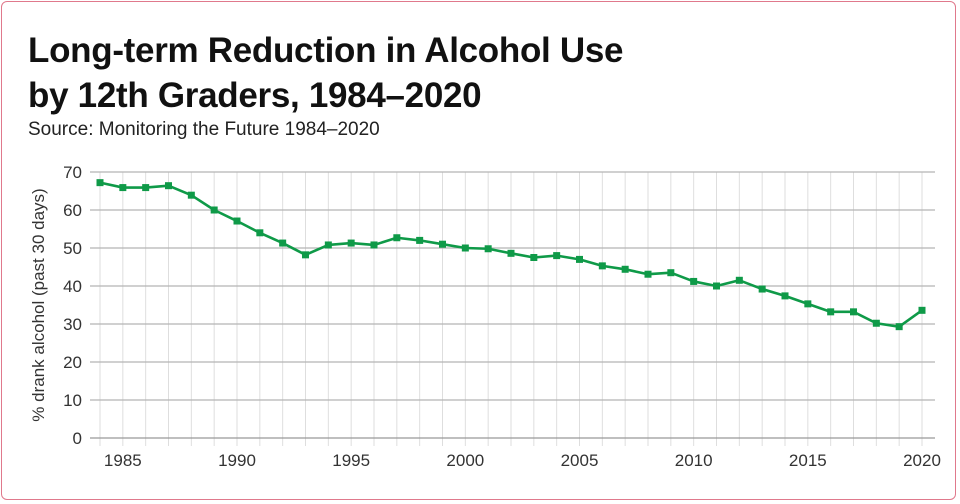  What do you see at coordinates (237, 460) in the screenshot?
I see `x-tick-label: 1990` at bounding box center [237, 460].